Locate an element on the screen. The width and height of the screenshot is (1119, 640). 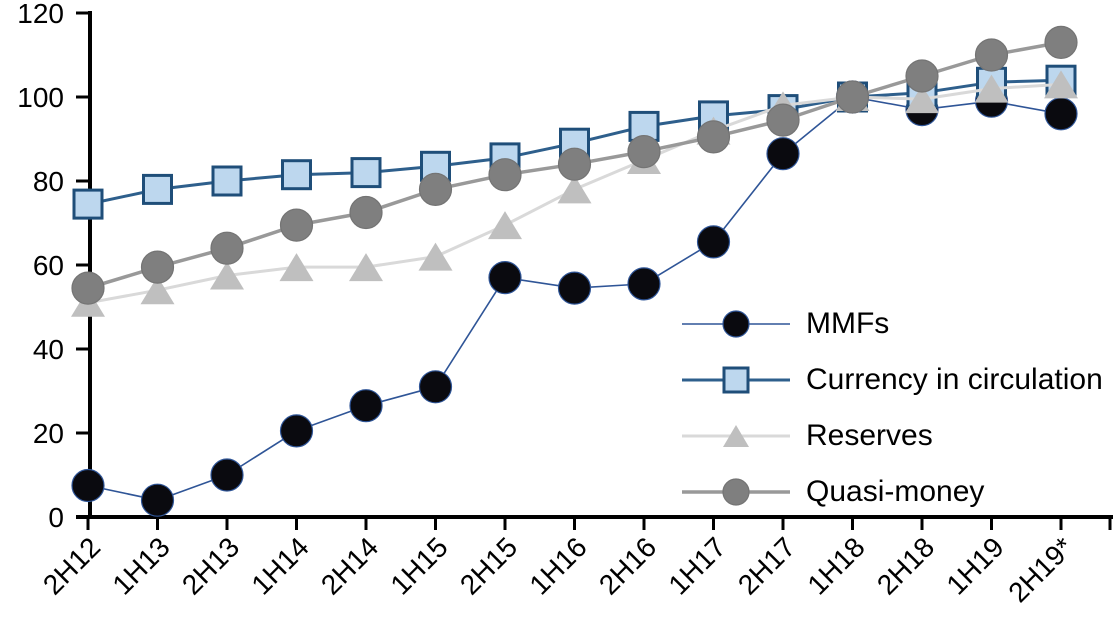
x-axis-tick-label: 1H15 is located at coordinates (418, 565).